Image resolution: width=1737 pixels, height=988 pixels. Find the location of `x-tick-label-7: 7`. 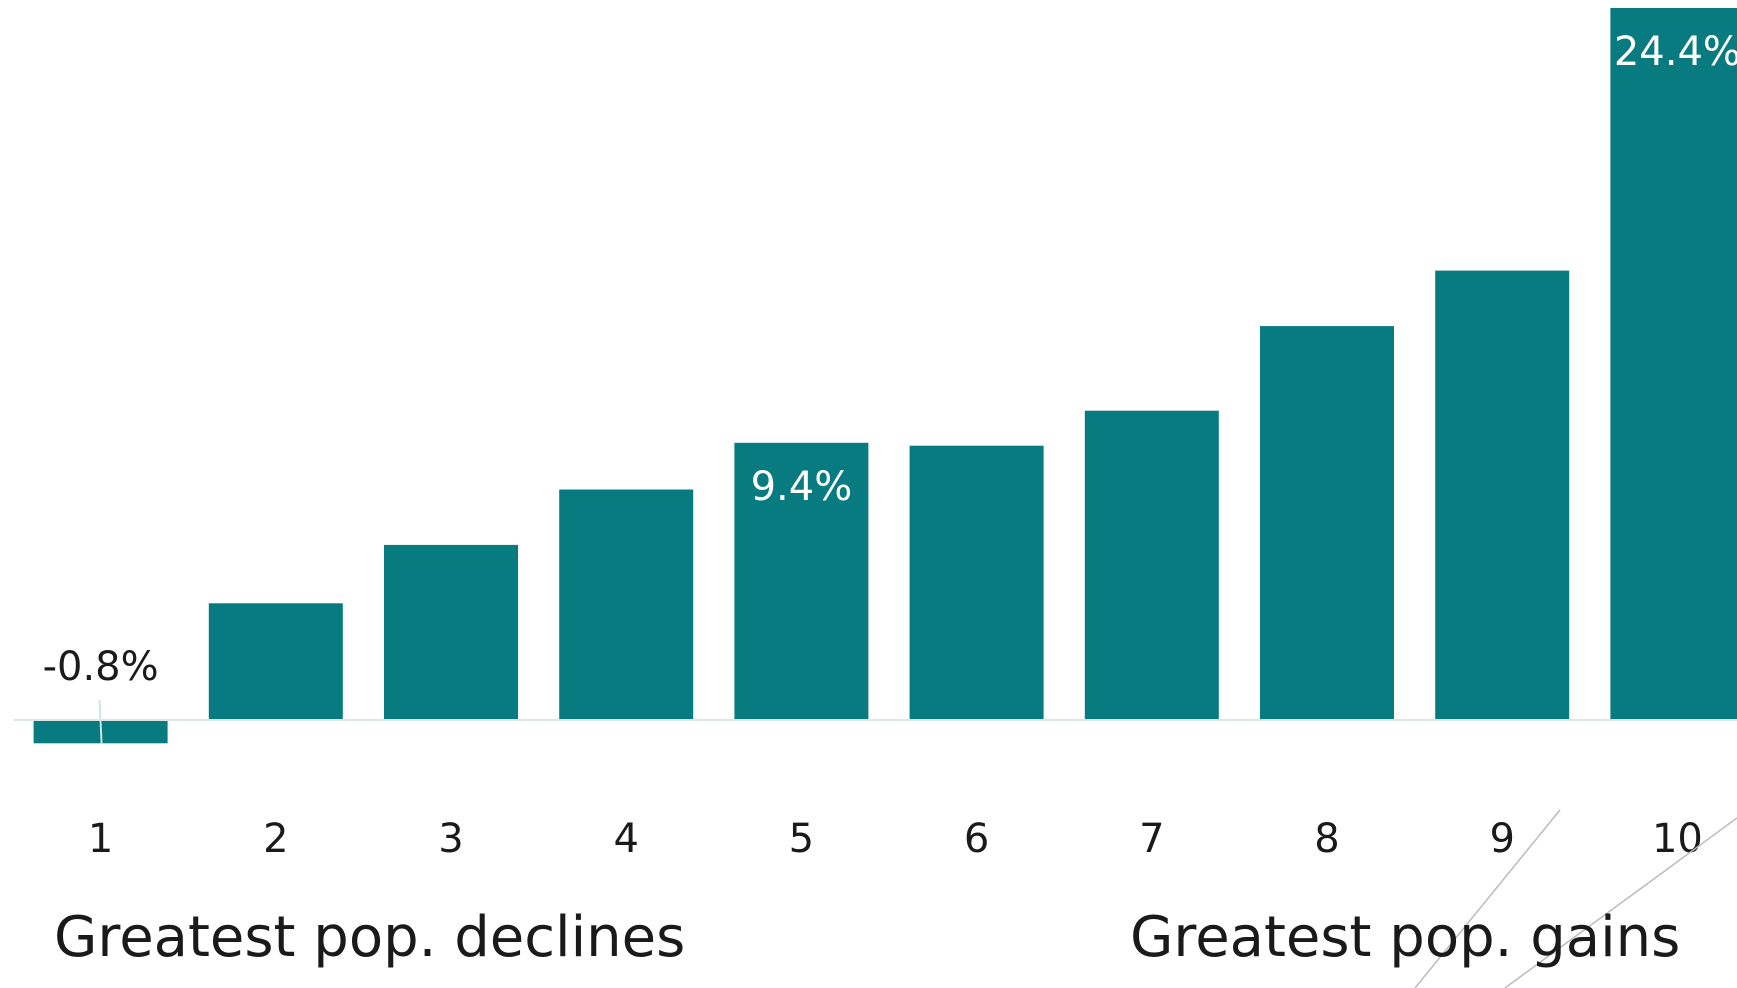

x-tick-label-7: 7 is located at coordinates (1151, 839).